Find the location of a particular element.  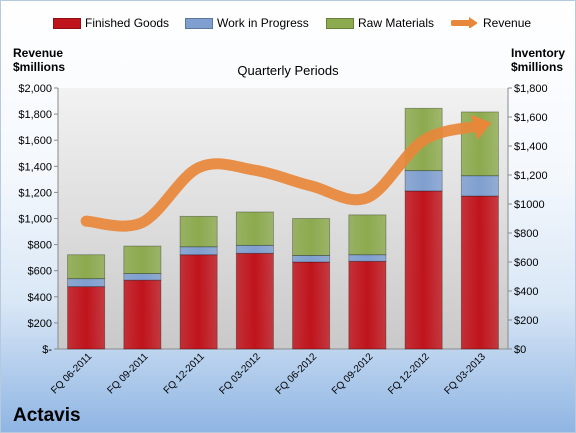

x-tick-label: FQ 06-2011 is located at coordinates (71, 373).